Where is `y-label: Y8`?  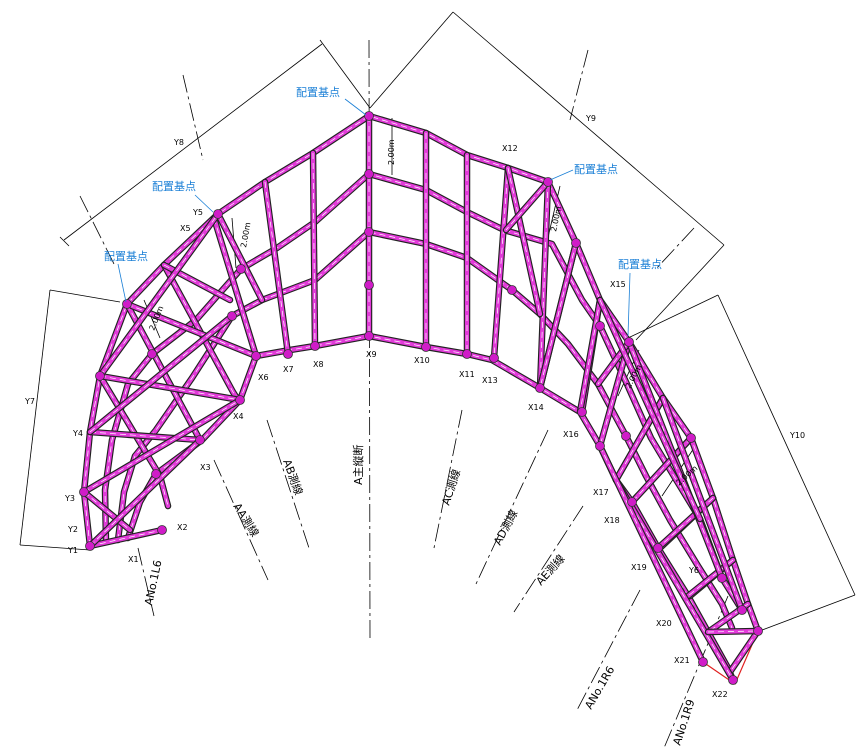 y-label: Y8 is located at coordinates (178, 142).